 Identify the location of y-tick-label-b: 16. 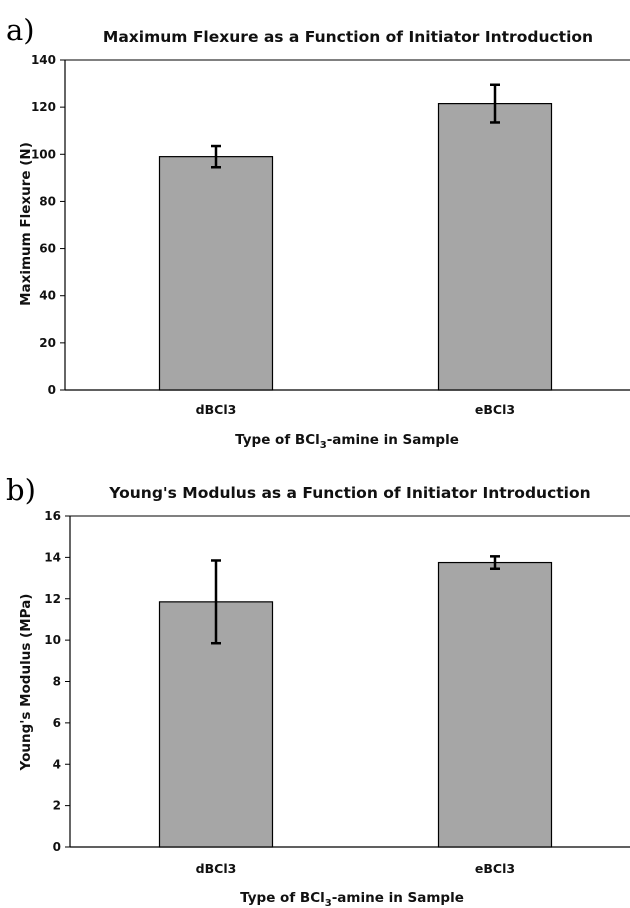
(52, 516).